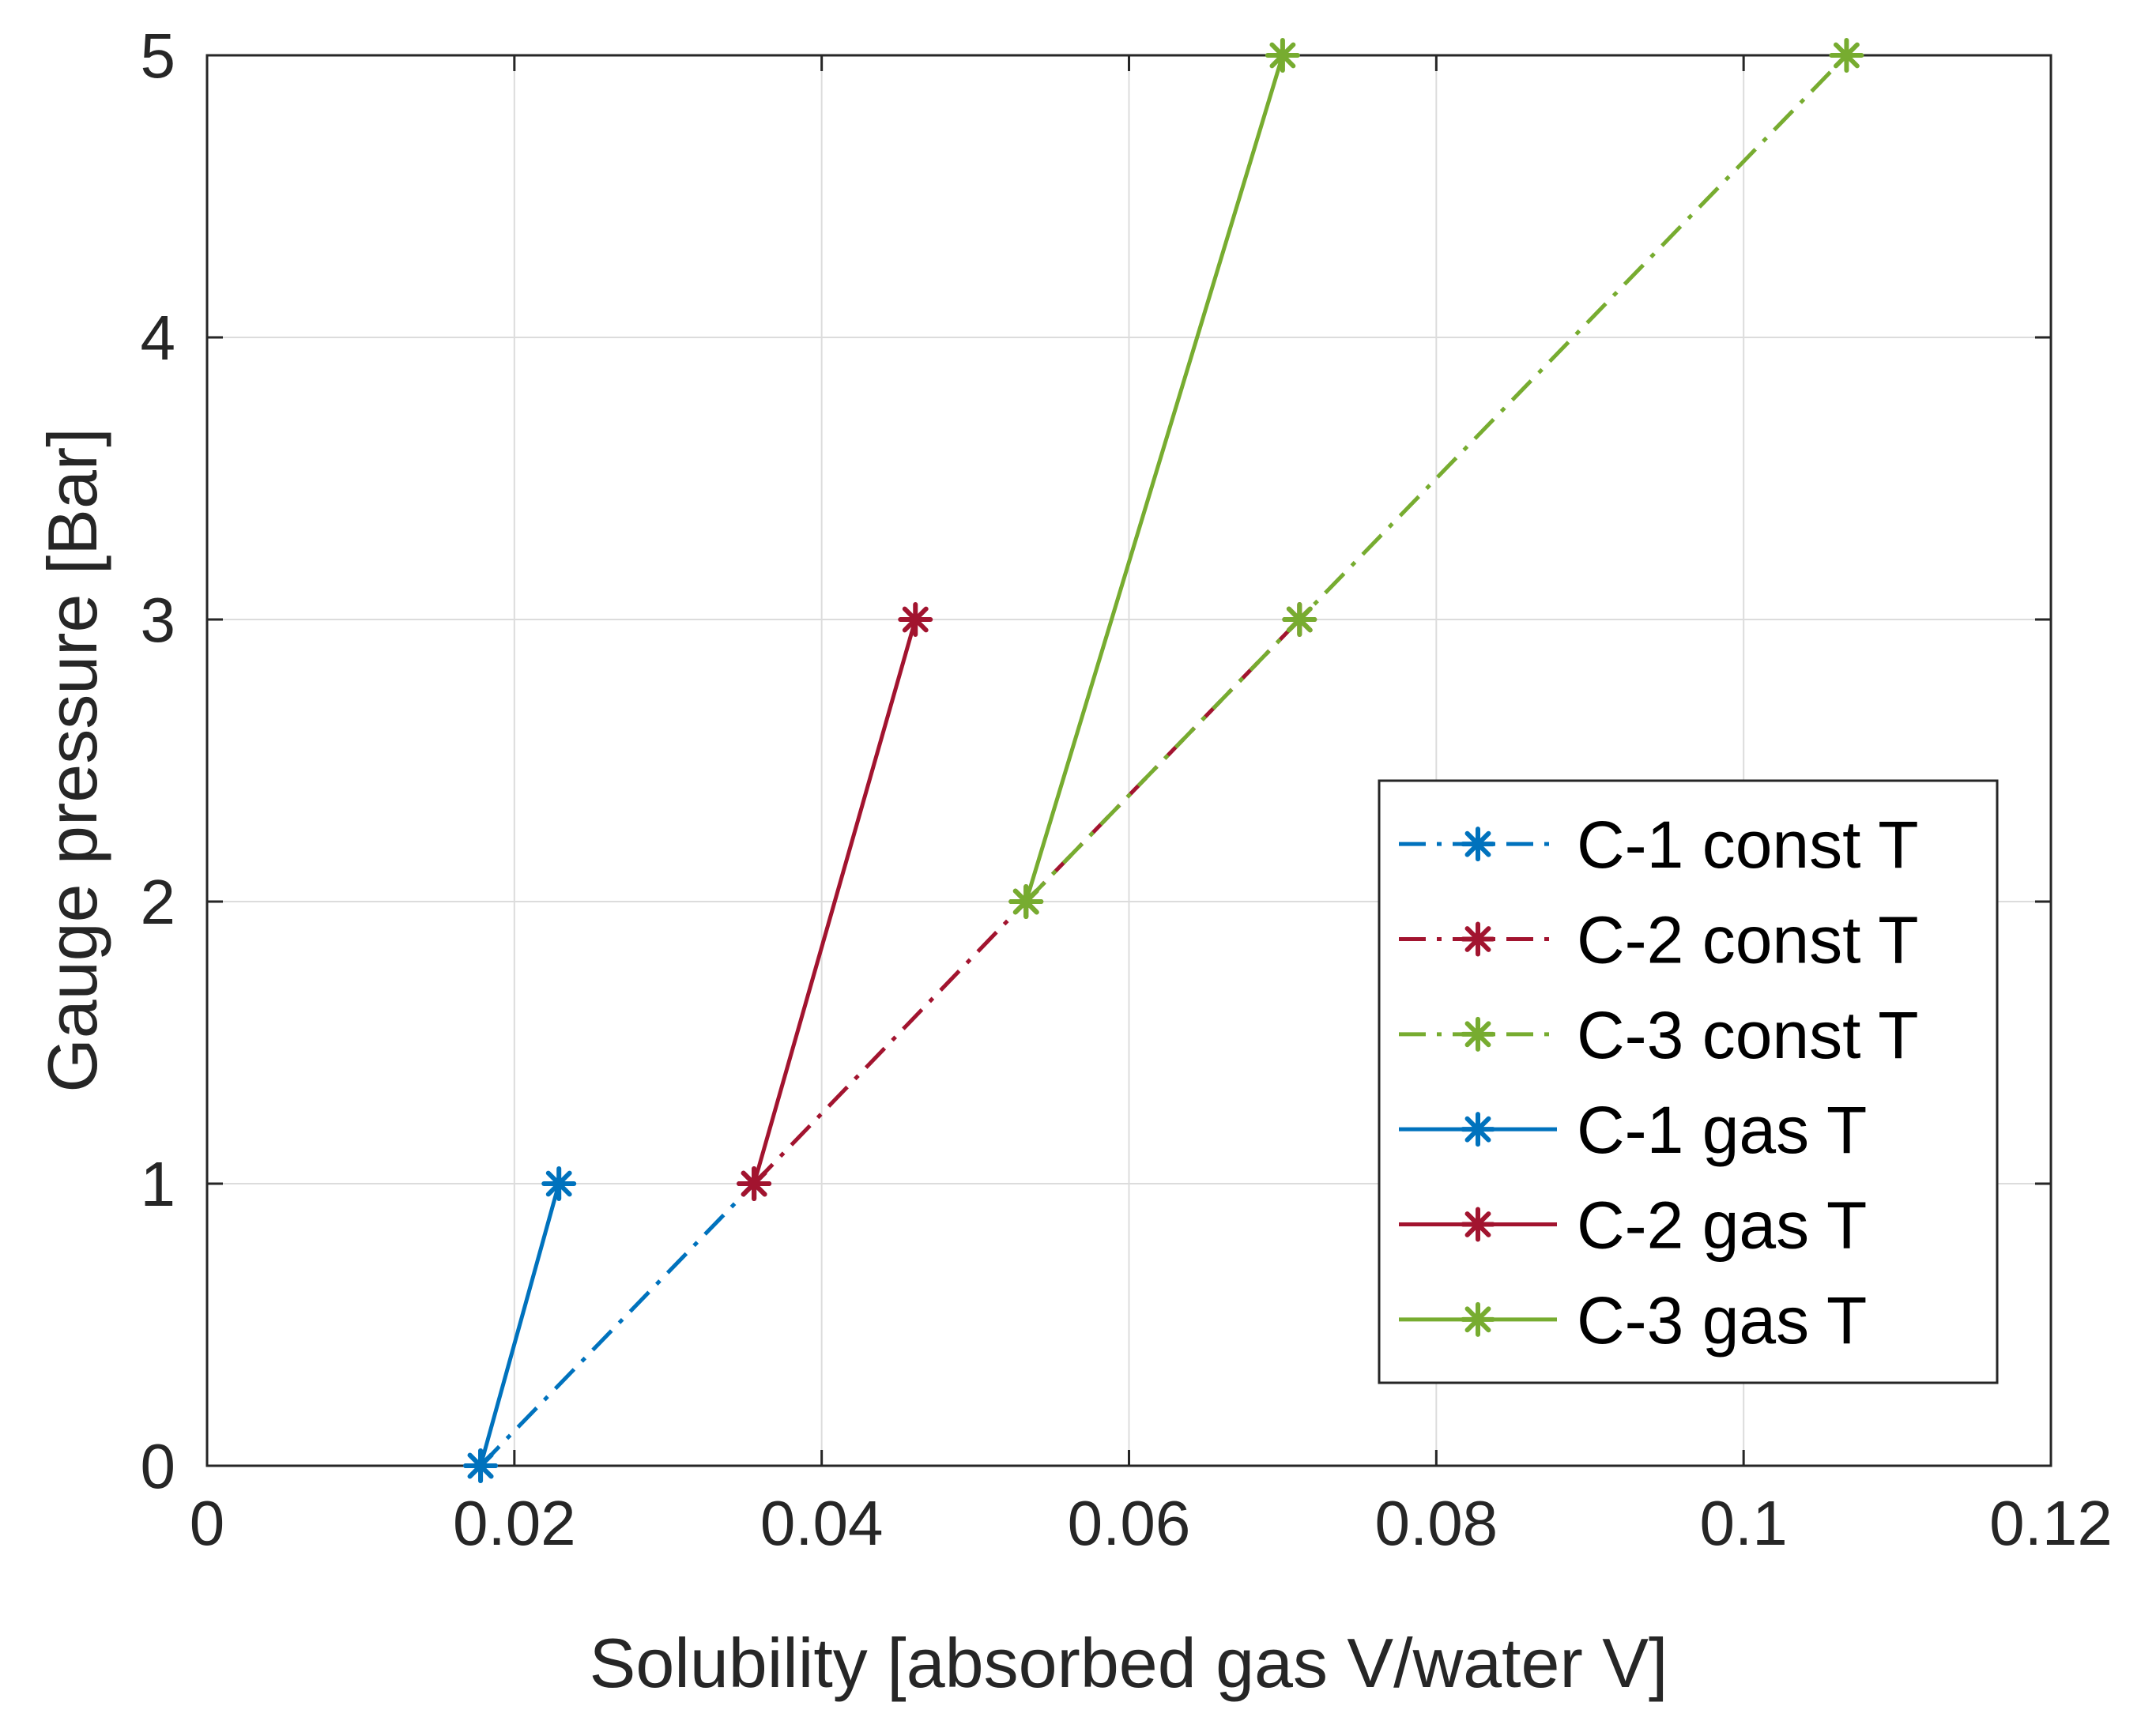 This screenshot has height=1736, width=2141. Describe the element at coordinates (1129, 1663) in the screenshot. I see `x-axis-title: Solubility [absorbed gas V/water V]` at that location.